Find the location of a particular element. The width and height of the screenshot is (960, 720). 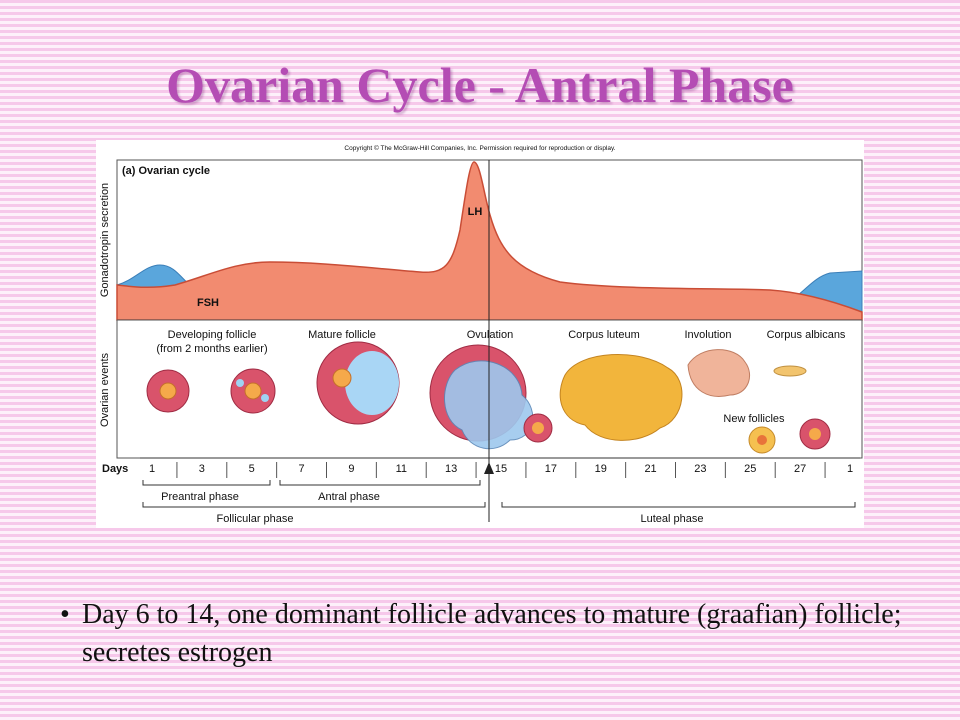

panel-title: (a) Ovarian cycle is located at coordinates (166, 171).